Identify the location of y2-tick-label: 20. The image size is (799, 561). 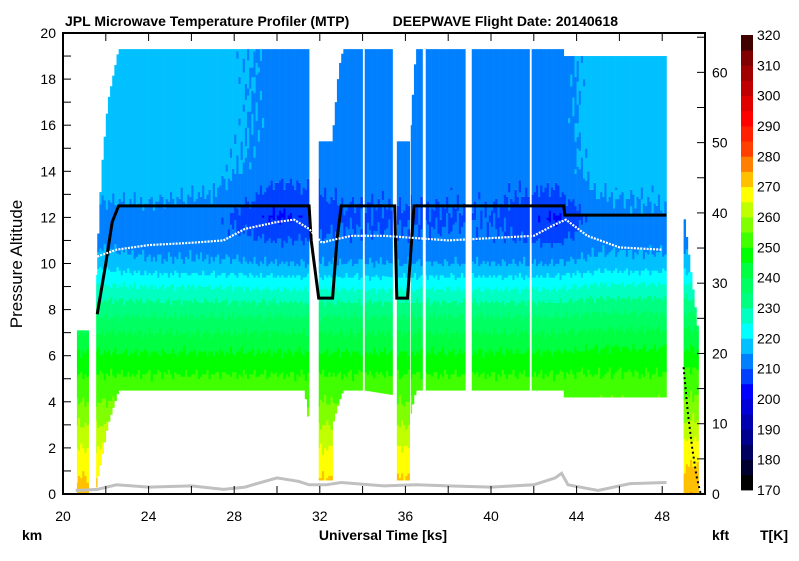
(720, 353).